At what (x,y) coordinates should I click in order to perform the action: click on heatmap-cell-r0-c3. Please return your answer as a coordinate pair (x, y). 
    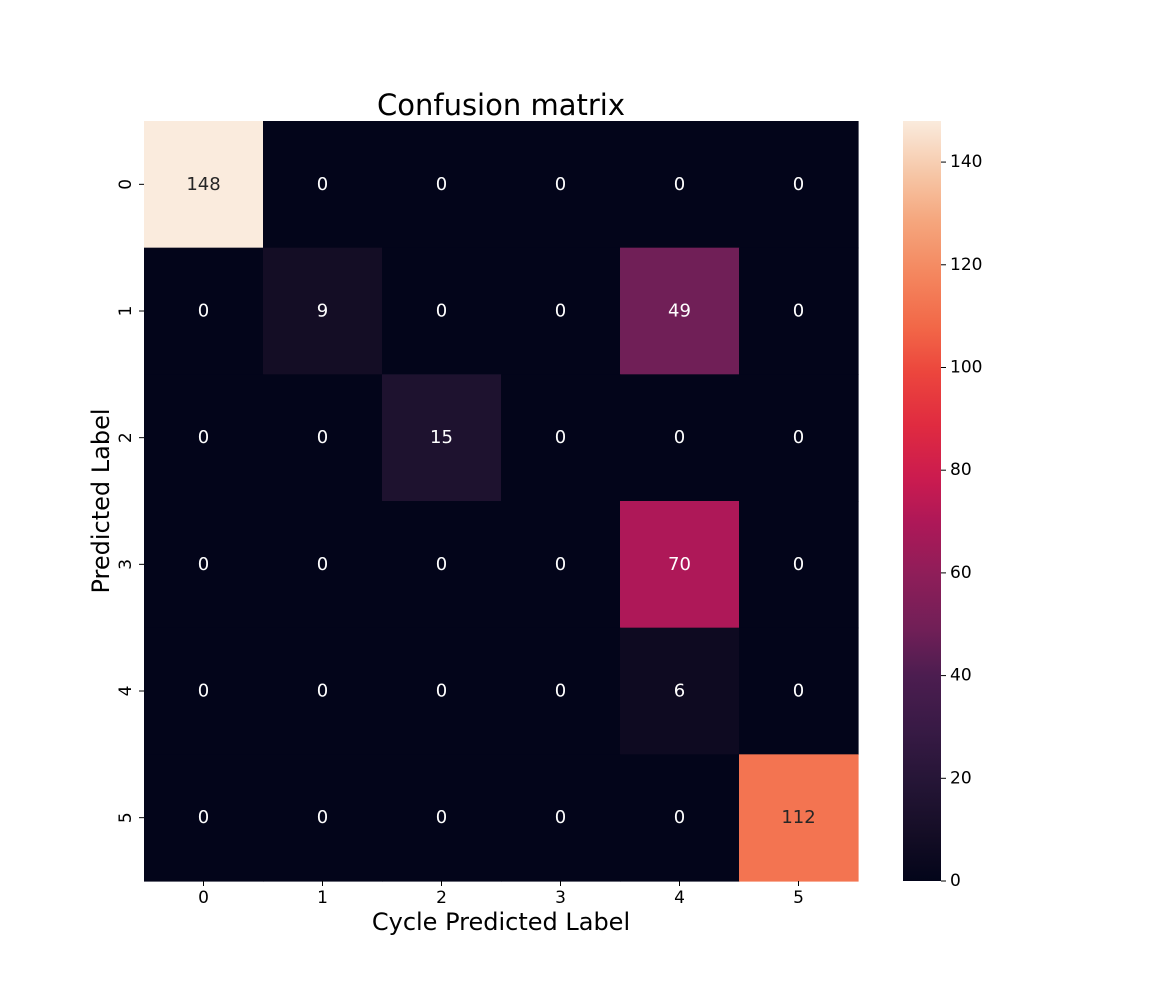
    Looking at the image, I should click on (561, 185).